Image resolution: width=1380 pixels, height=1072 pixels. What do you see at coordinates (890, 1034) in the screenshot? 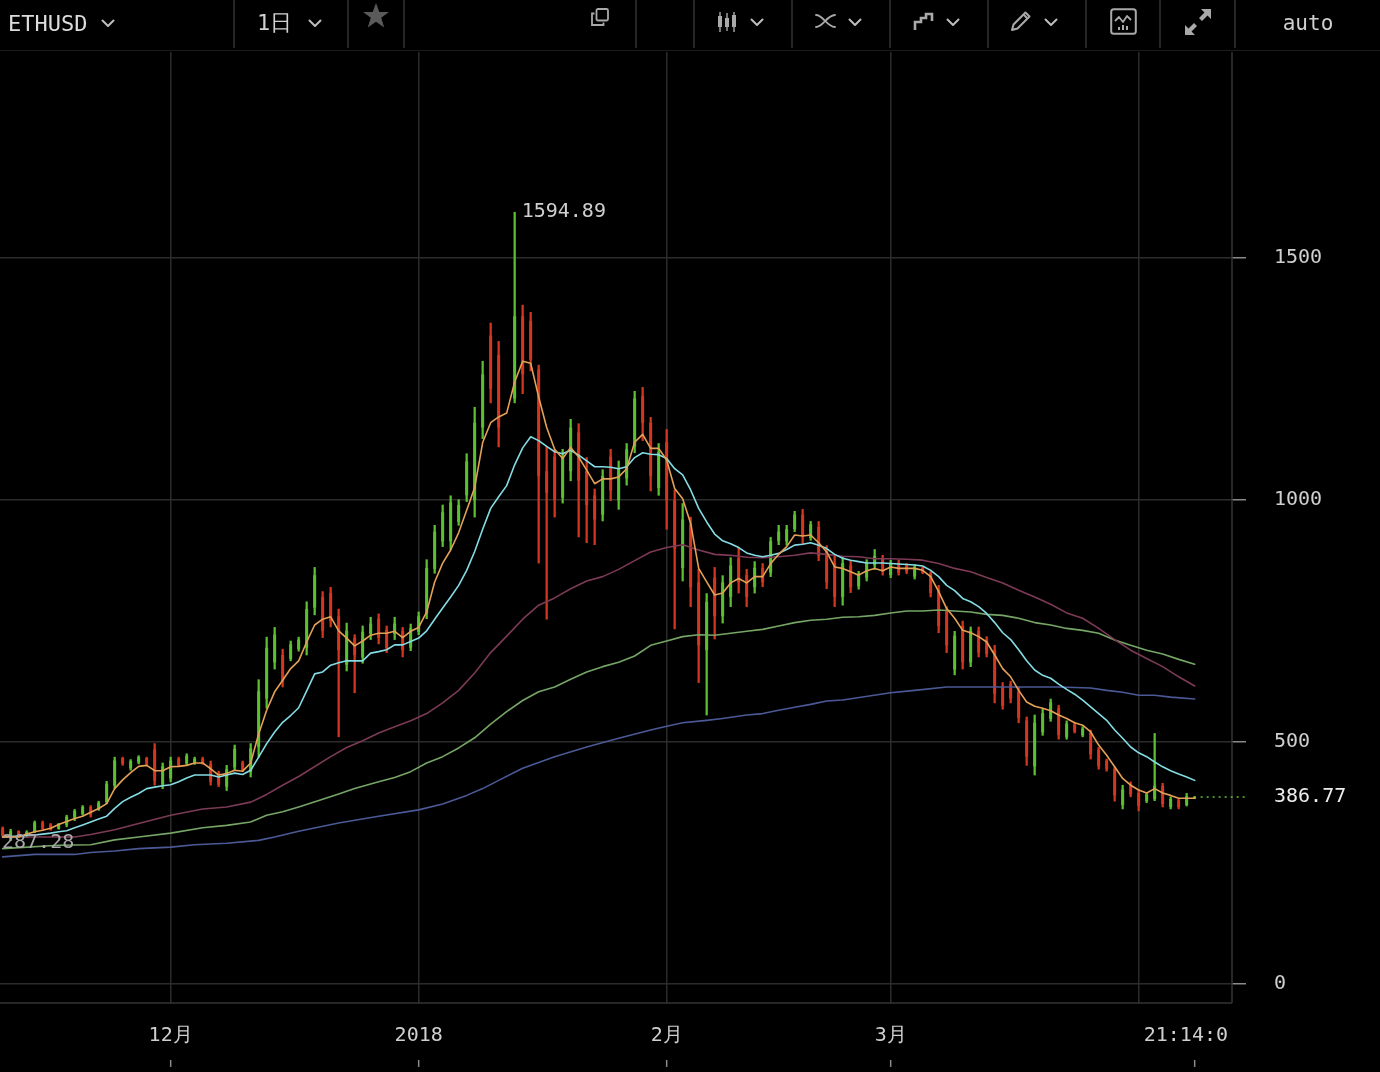
I see `x-tick-label: 3月` at bounding box center [890, 1034].